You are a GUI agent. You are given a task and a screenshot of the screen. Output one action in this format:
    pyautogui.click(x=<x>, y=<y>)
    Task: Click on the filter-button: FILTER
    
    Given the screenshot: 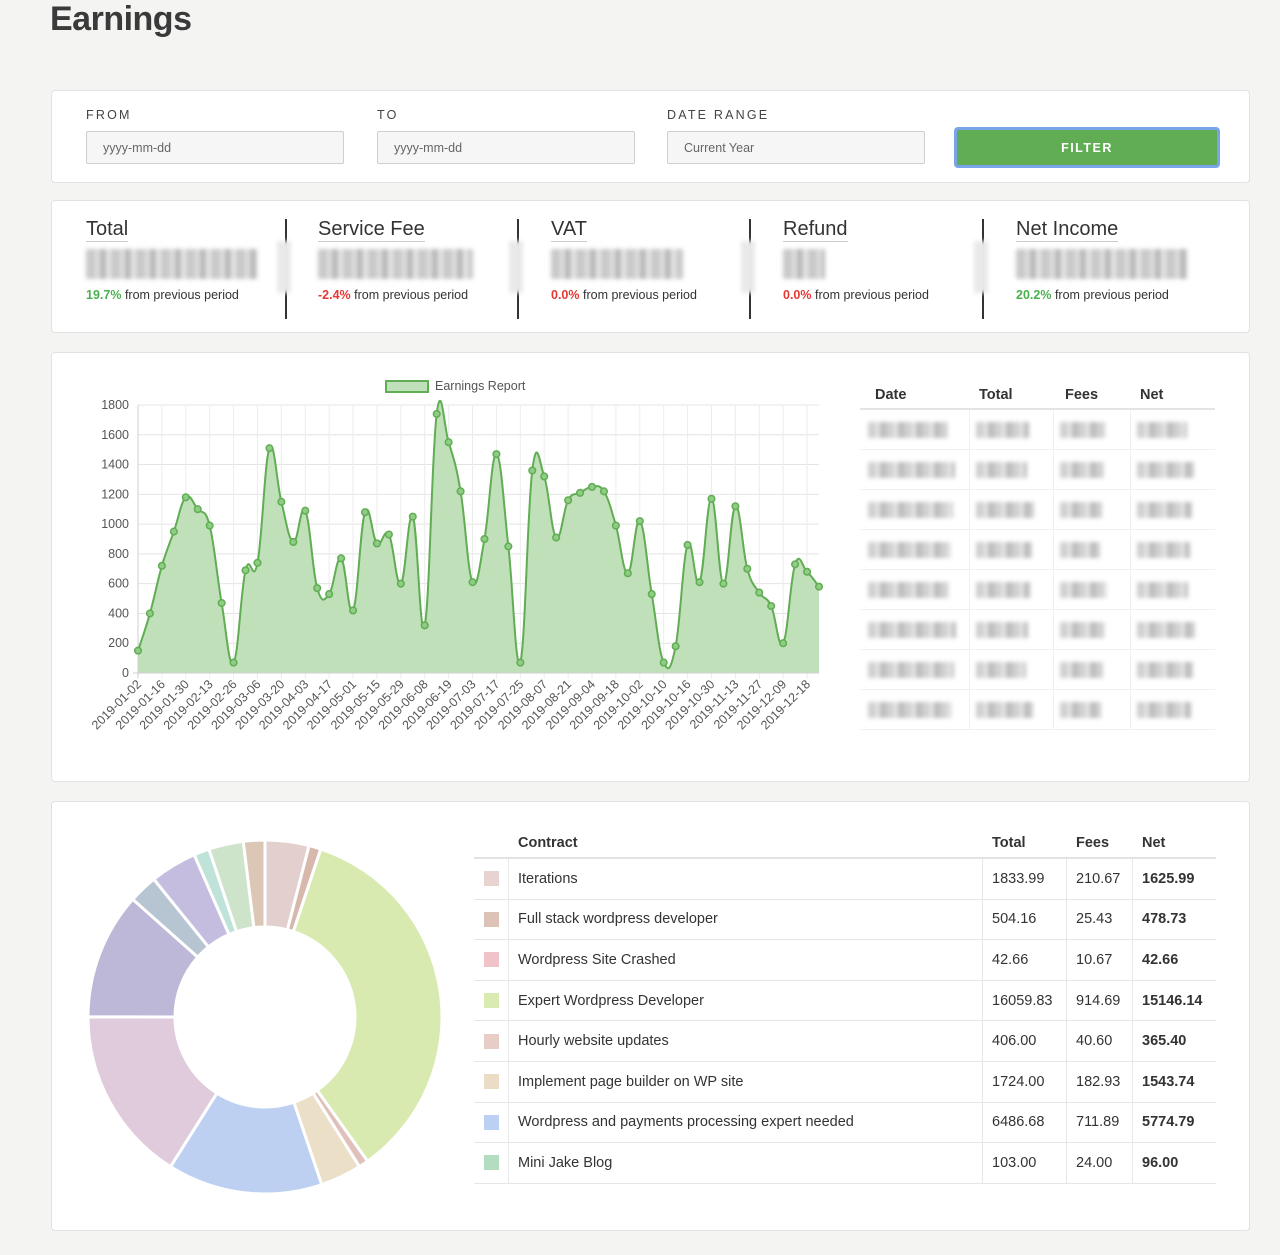 What is the action you would take?
    pyautogui.click(x=1087, y=147)
    